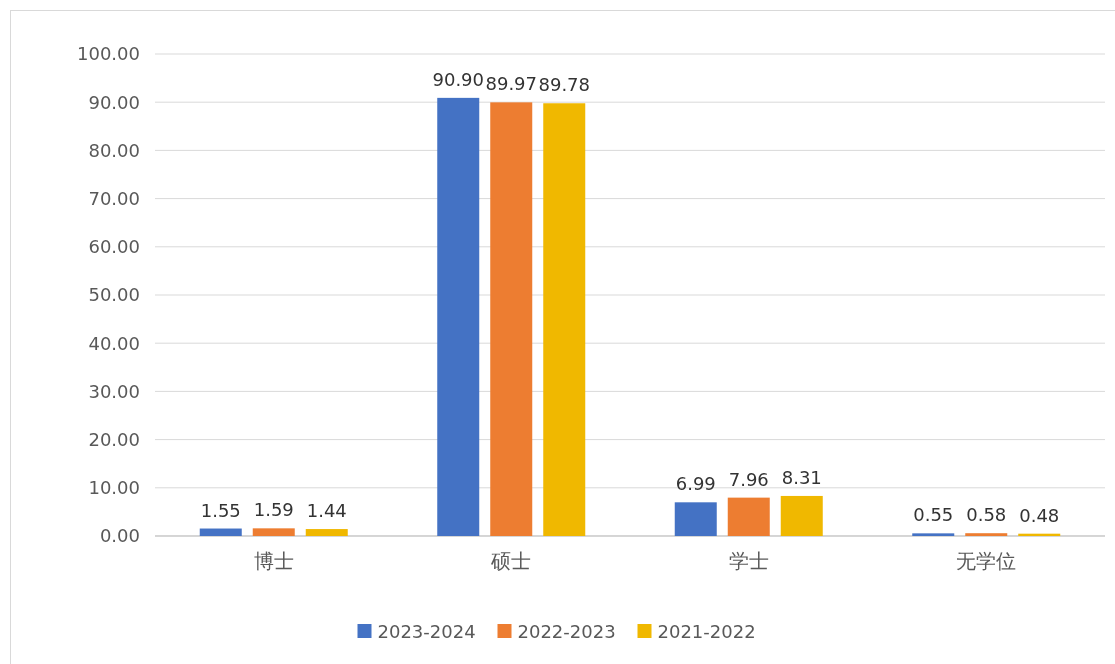 The width and height of the screenshot is (1115, 664). I want to click on y-tick-label: 20.00, so click(114, 439).